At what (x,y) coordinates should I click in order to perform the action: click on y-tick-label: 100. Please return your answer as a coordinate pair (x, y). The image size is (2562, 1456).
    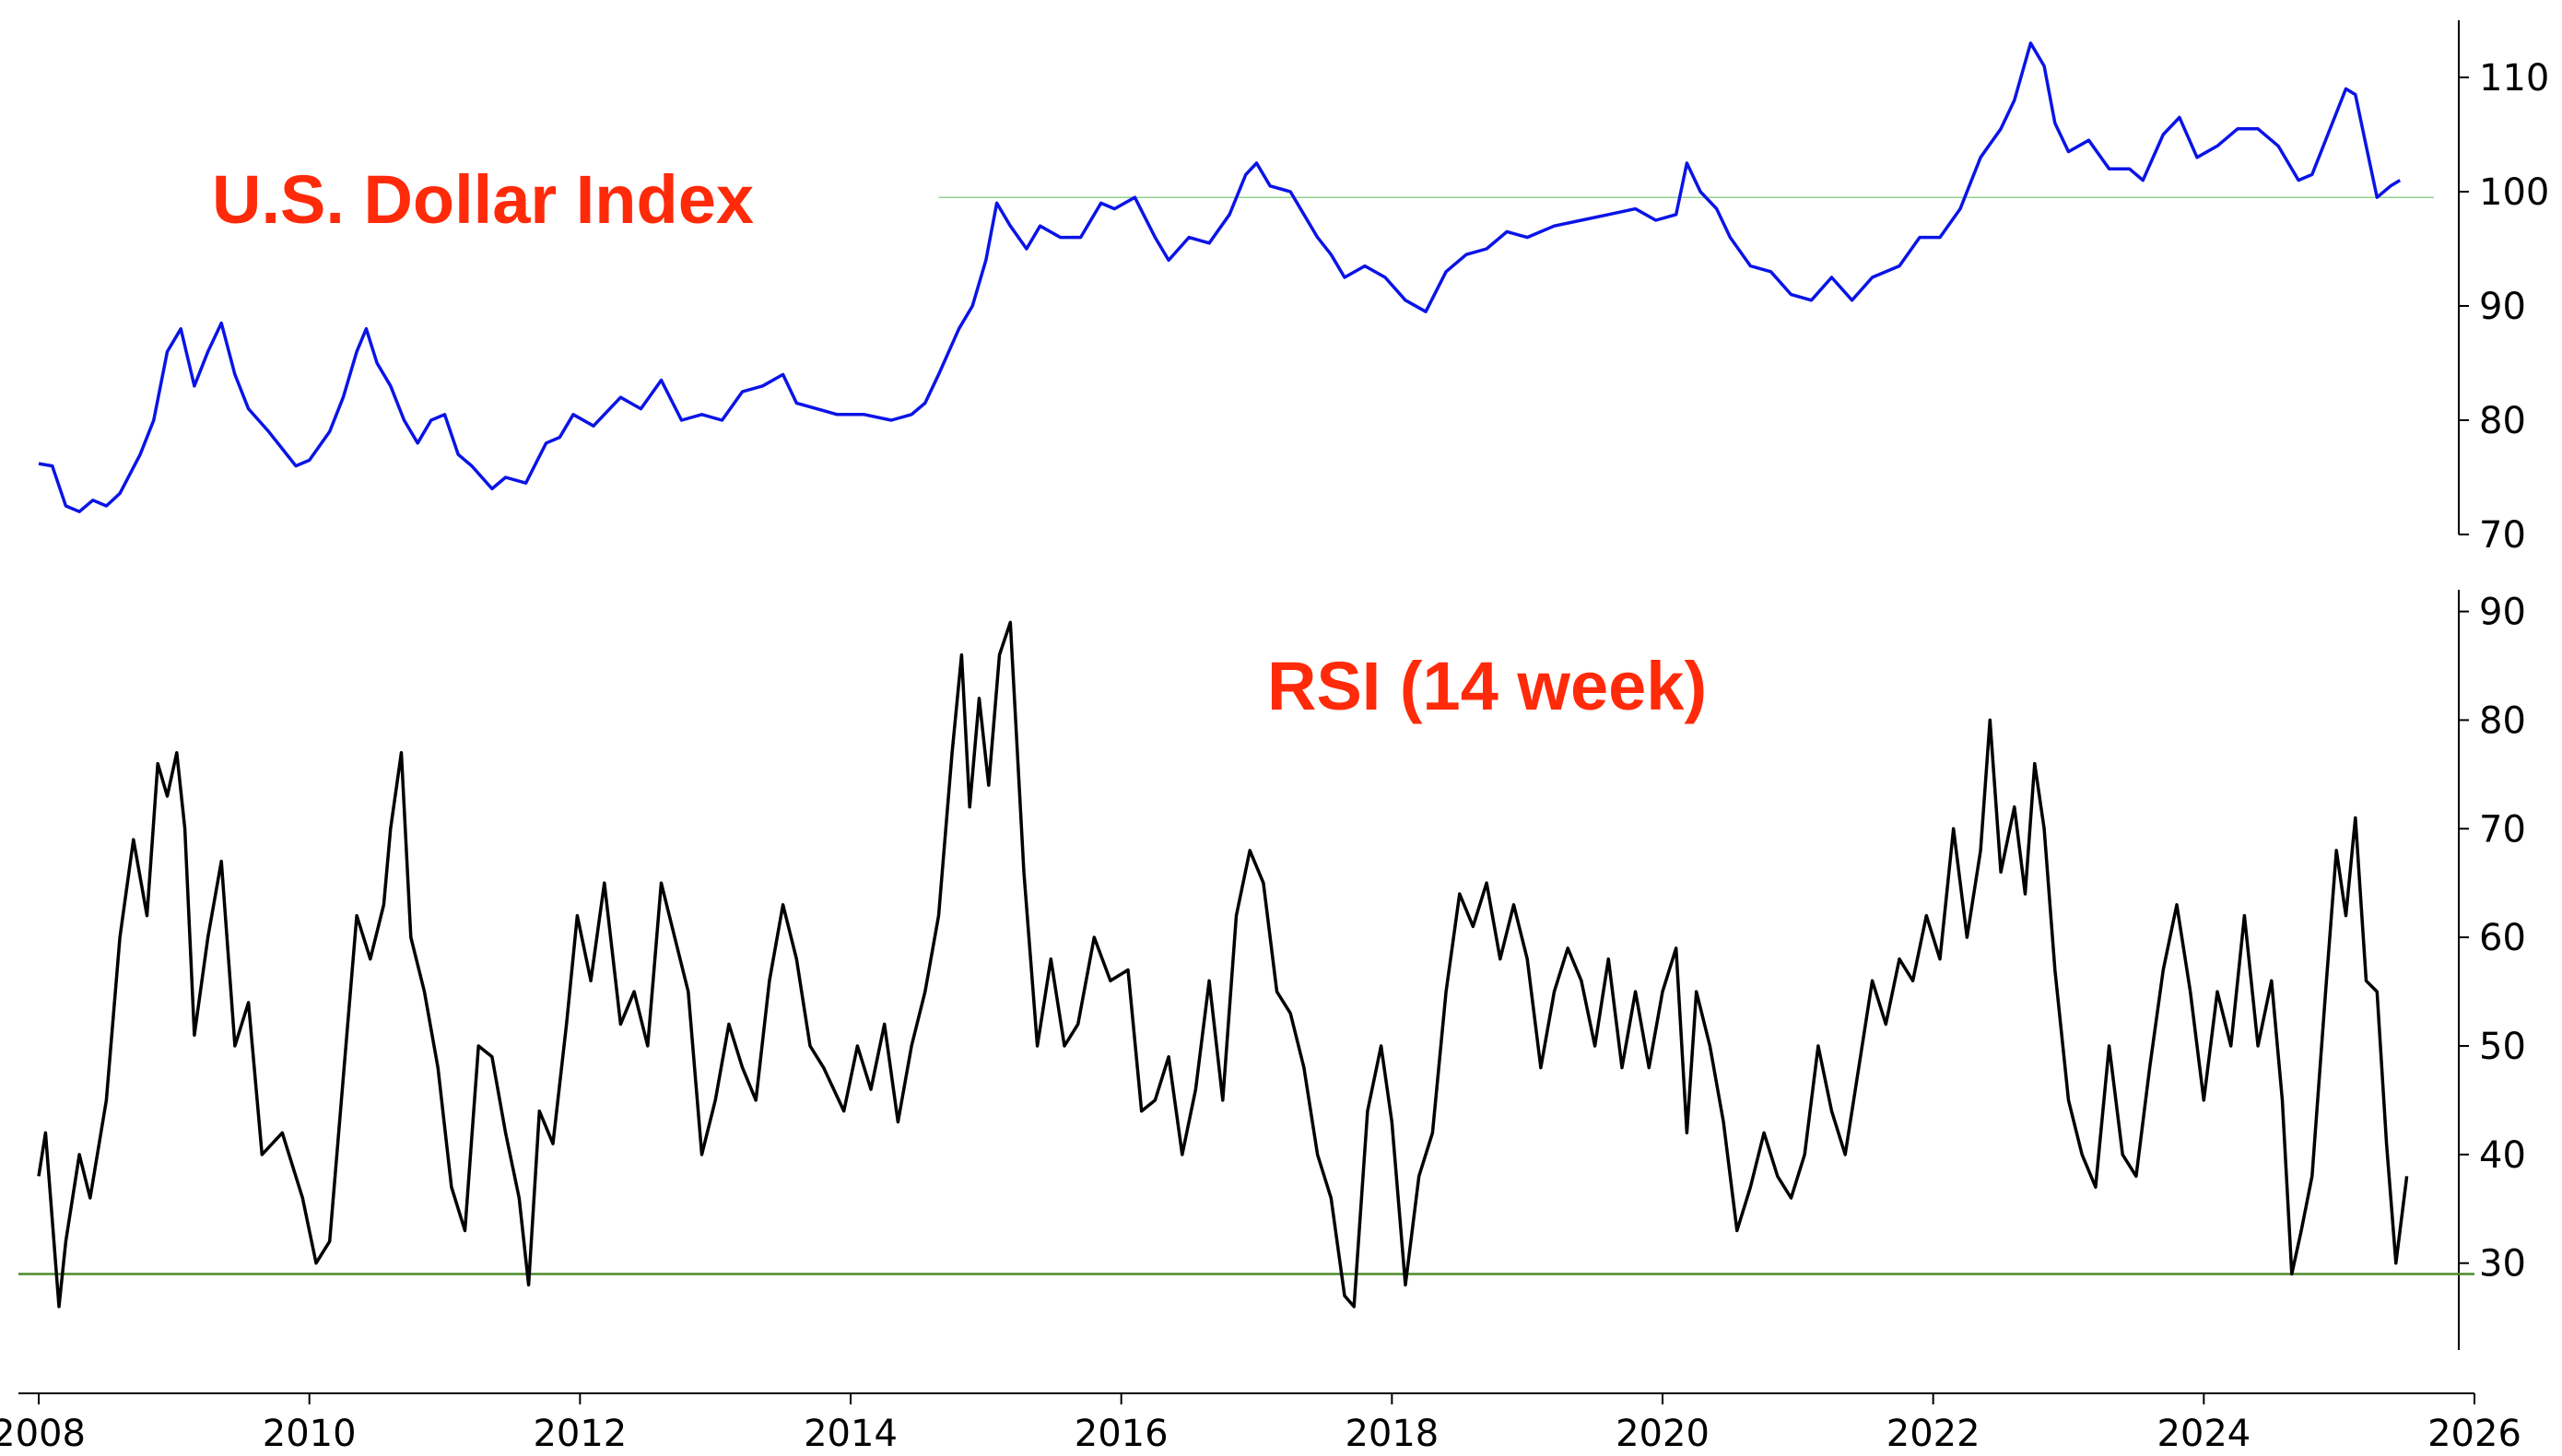
    Looking at the image, I should click on (2514, 192).